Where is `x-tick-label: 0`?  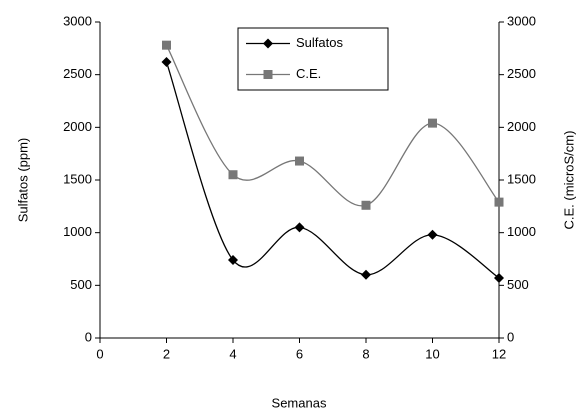 x-tick-label: 0 is located at coordinates (99, 353).